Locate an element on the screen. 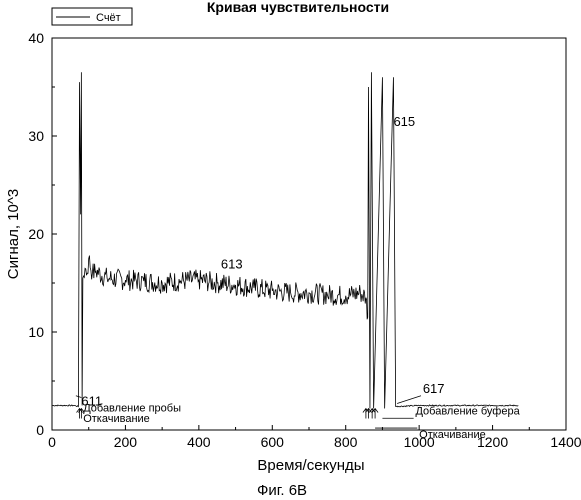 This screenshot has width=581, height=500. chart-title: Кривая чувствительности is located at coordinates (298, 7).